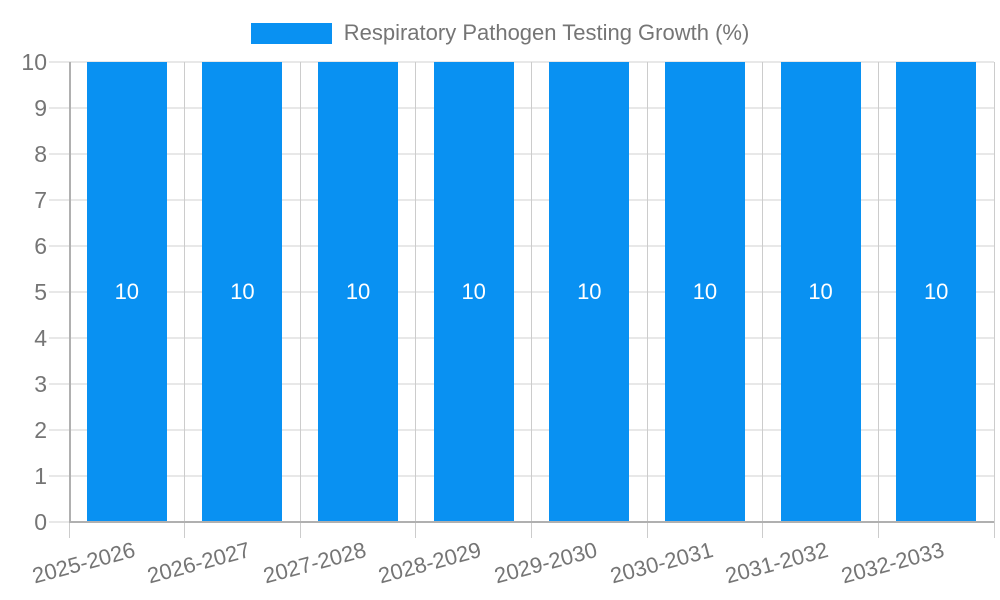 Image resolution: width=1000 pixels, height=600 pixels. I want to click on y-tick-label-5: 5, so click(40, 292).